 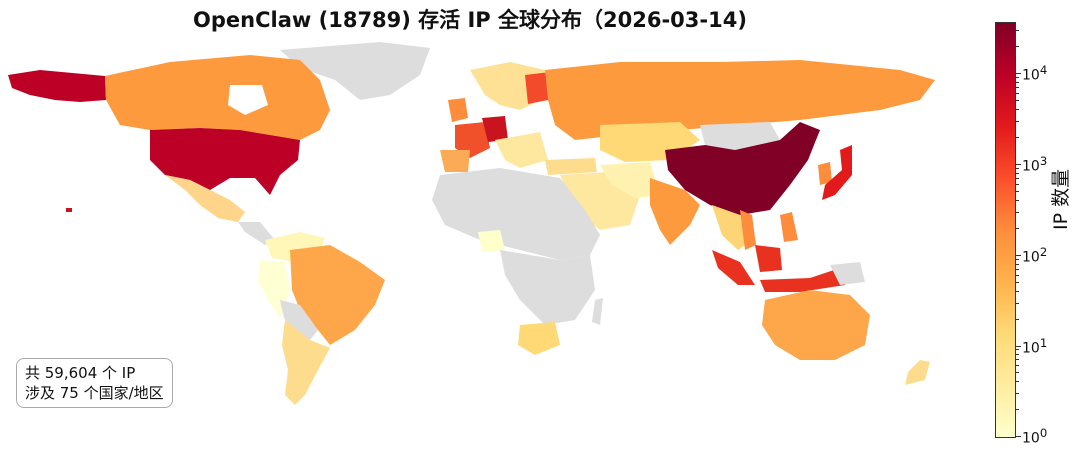 I want to click on region-mexico, so click(x=205, y=198).